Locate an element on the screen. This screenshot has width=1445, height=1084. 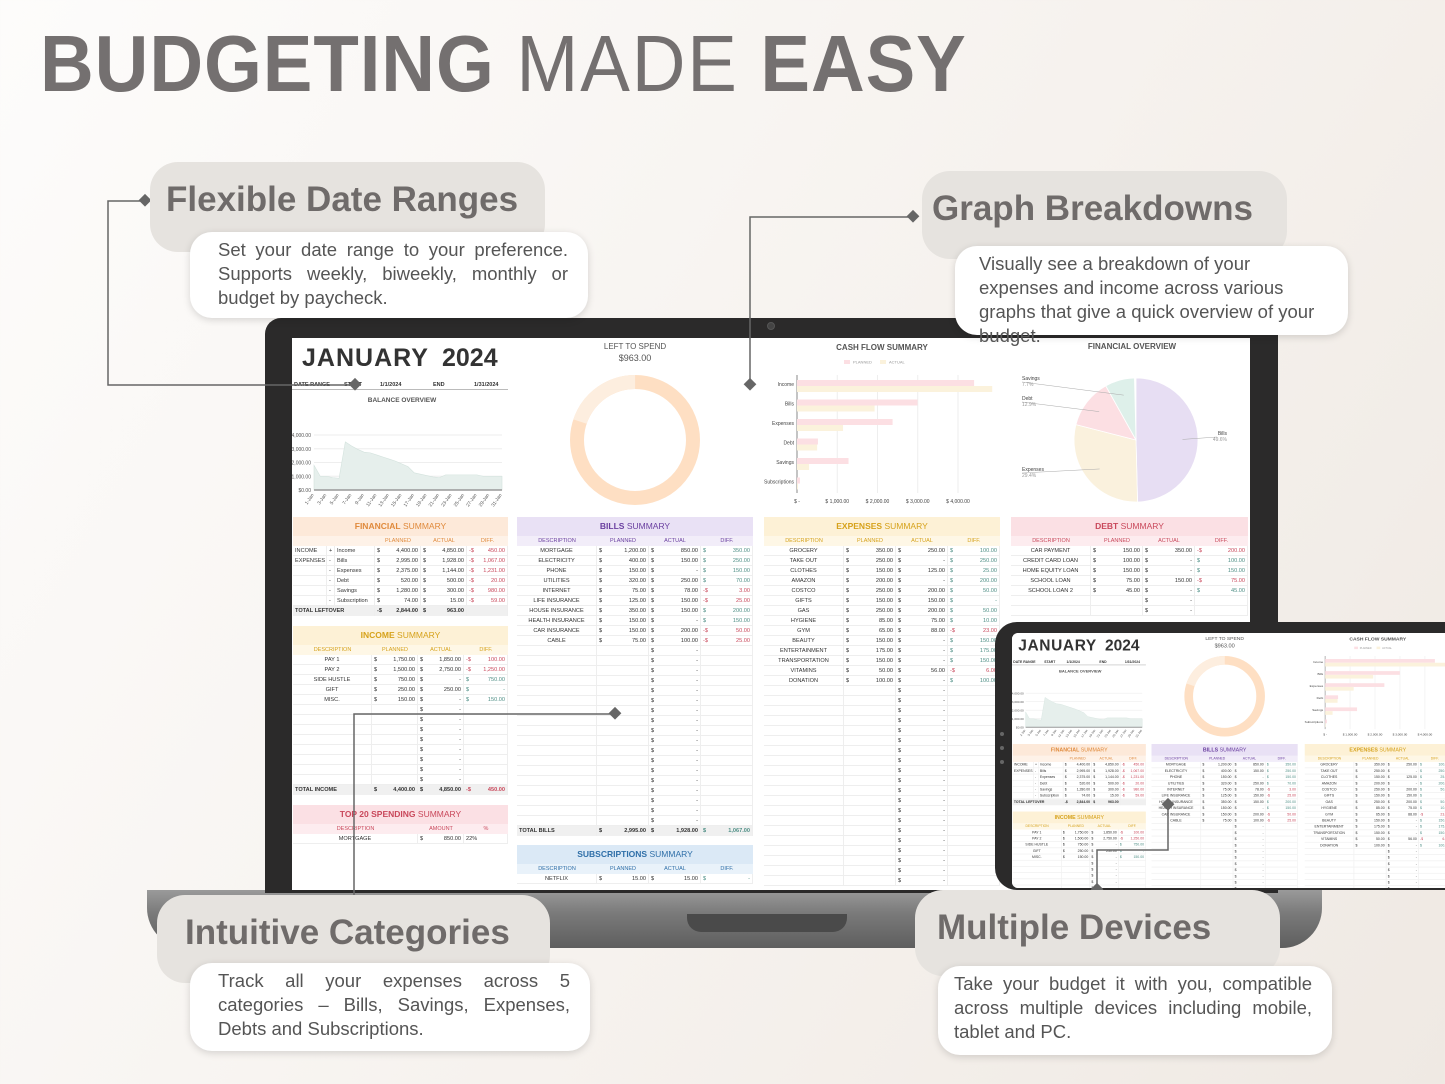
table-row: SIDE HUSTLE $750.00 $ - $750.00 is located at coordinates (400, 680).